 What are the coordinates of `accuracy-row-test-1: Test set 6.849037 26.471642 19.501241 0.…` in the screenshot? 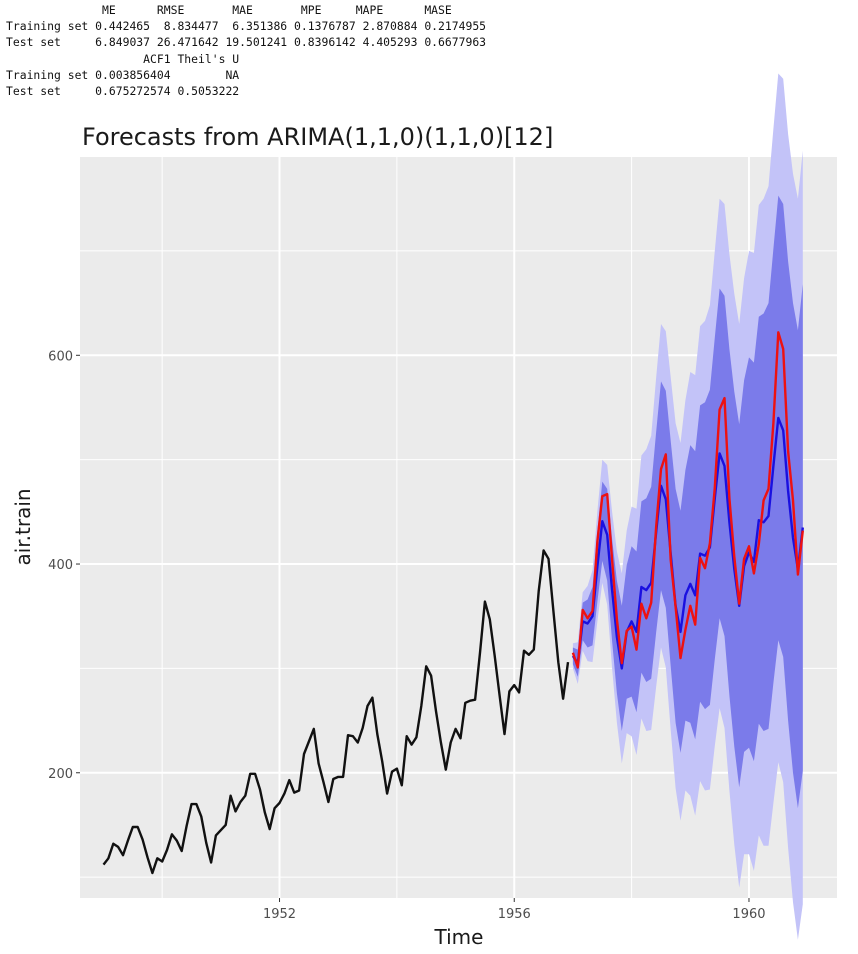 It's located at (246, 42).